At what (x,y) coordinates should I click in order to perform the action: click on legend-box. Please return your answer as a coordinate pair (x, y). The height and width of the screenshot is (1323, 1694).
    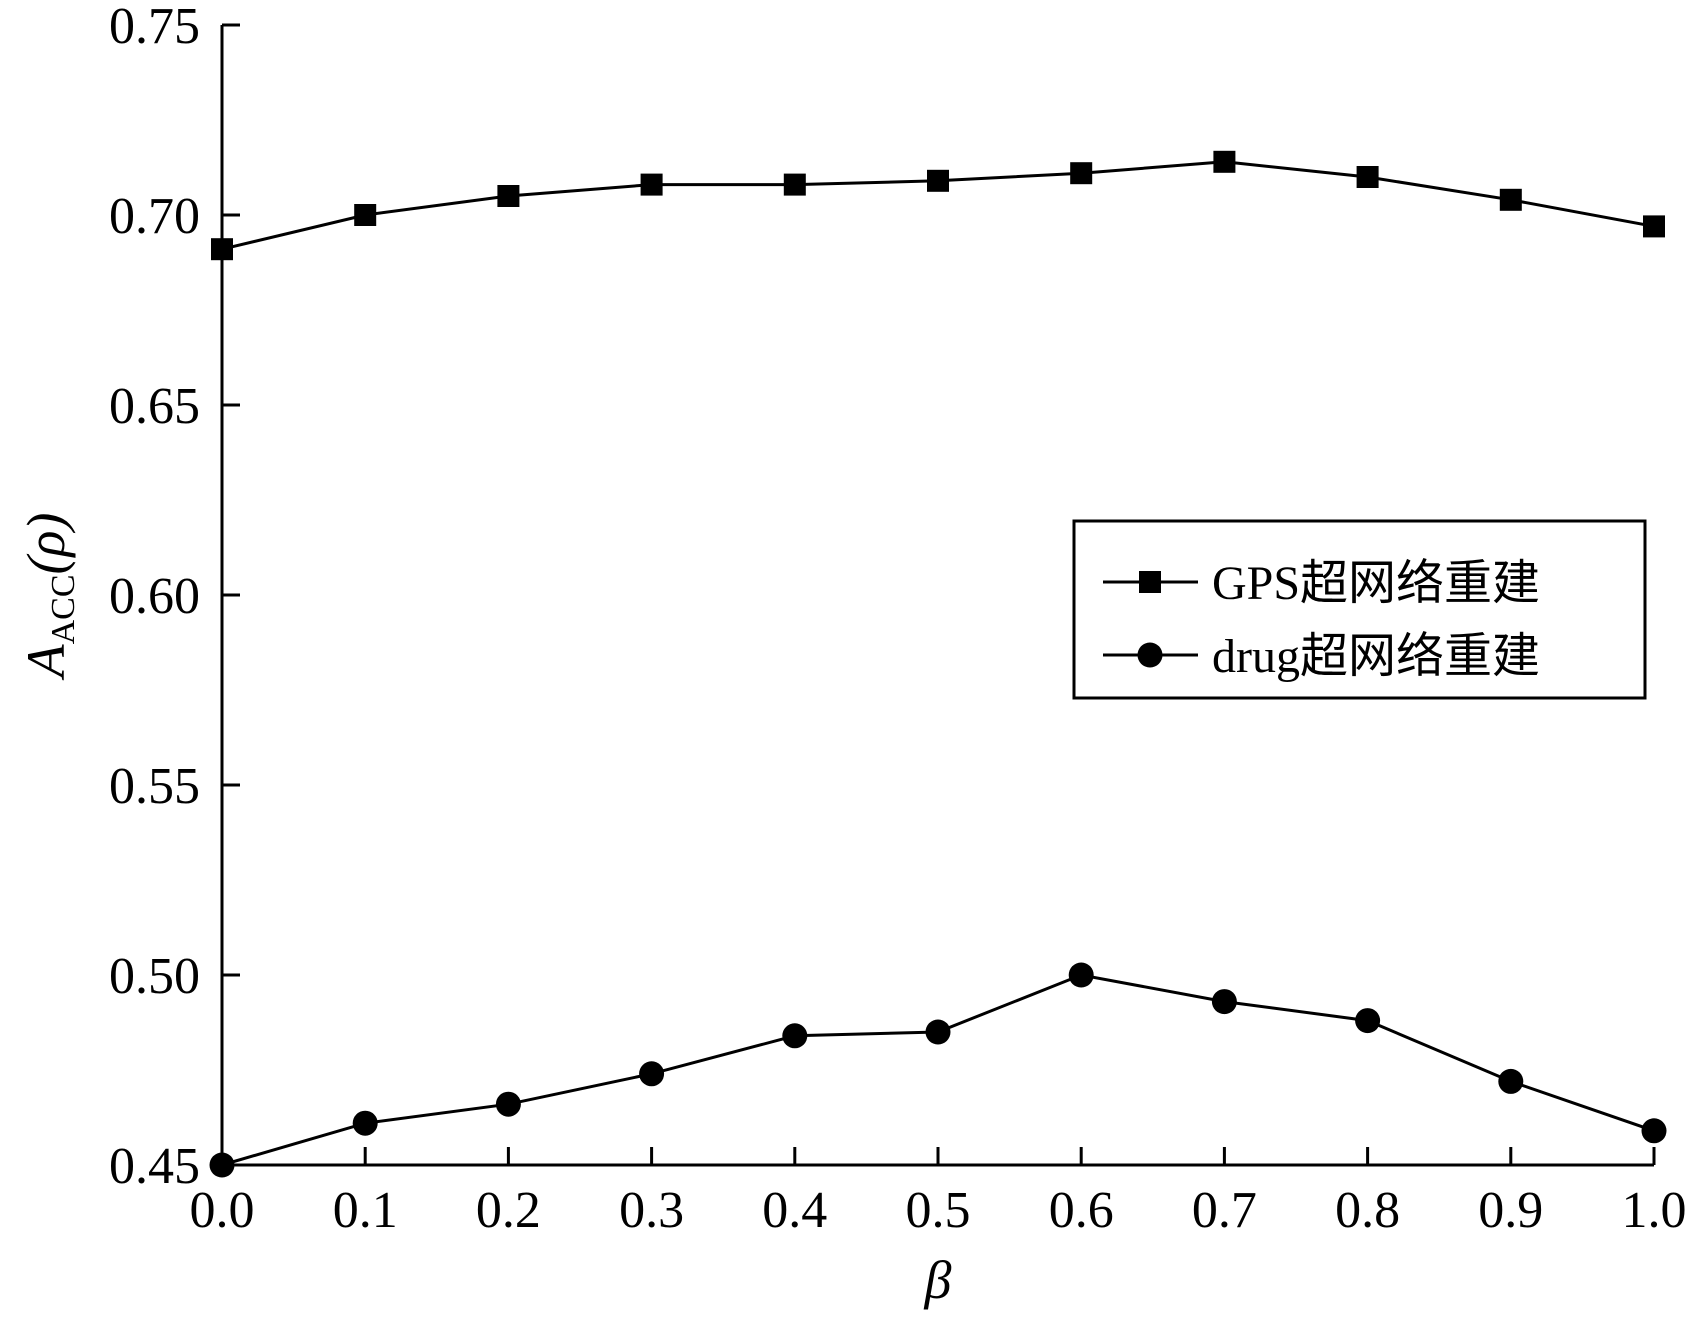
    Looking at the image, I should click on (1359, 609).